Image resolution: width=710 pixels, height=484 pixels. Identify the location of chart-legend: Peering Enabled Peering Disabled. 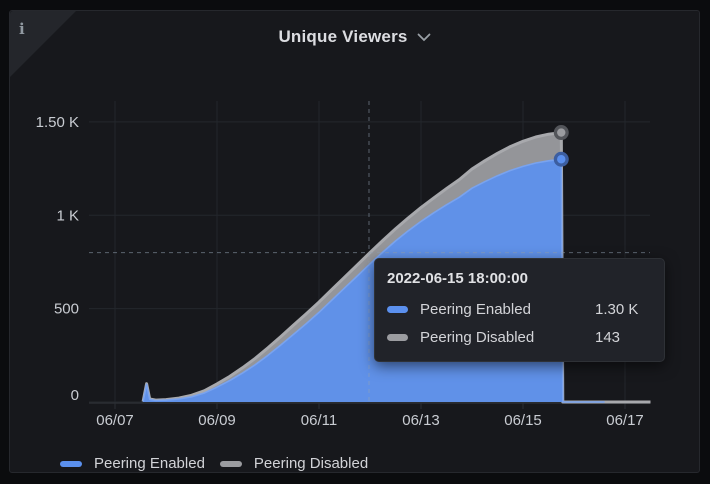
(214, 463).